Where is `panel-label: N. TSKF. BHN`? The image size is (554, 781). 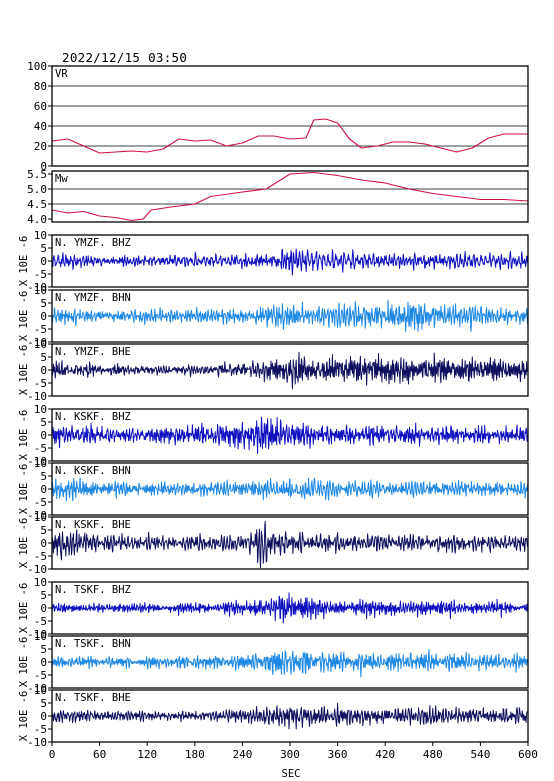 panel-label: N. TSKF. BHN is located at coordinates (93, 644).